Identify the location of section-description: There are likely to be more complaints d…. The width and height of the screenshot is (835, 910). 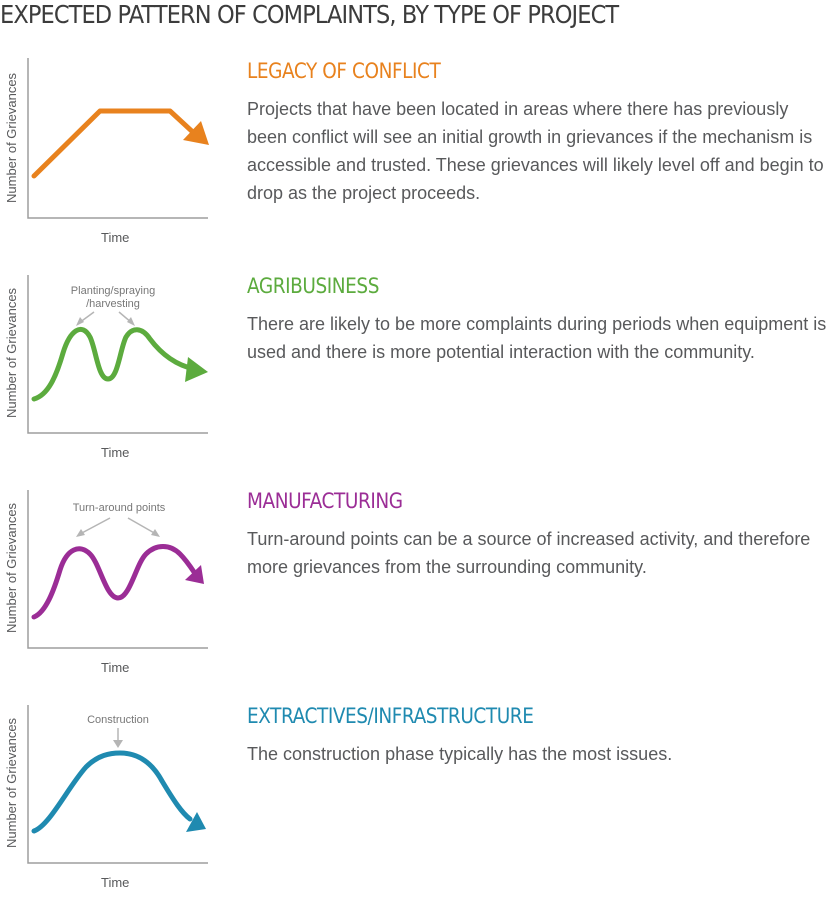
(537, 338).